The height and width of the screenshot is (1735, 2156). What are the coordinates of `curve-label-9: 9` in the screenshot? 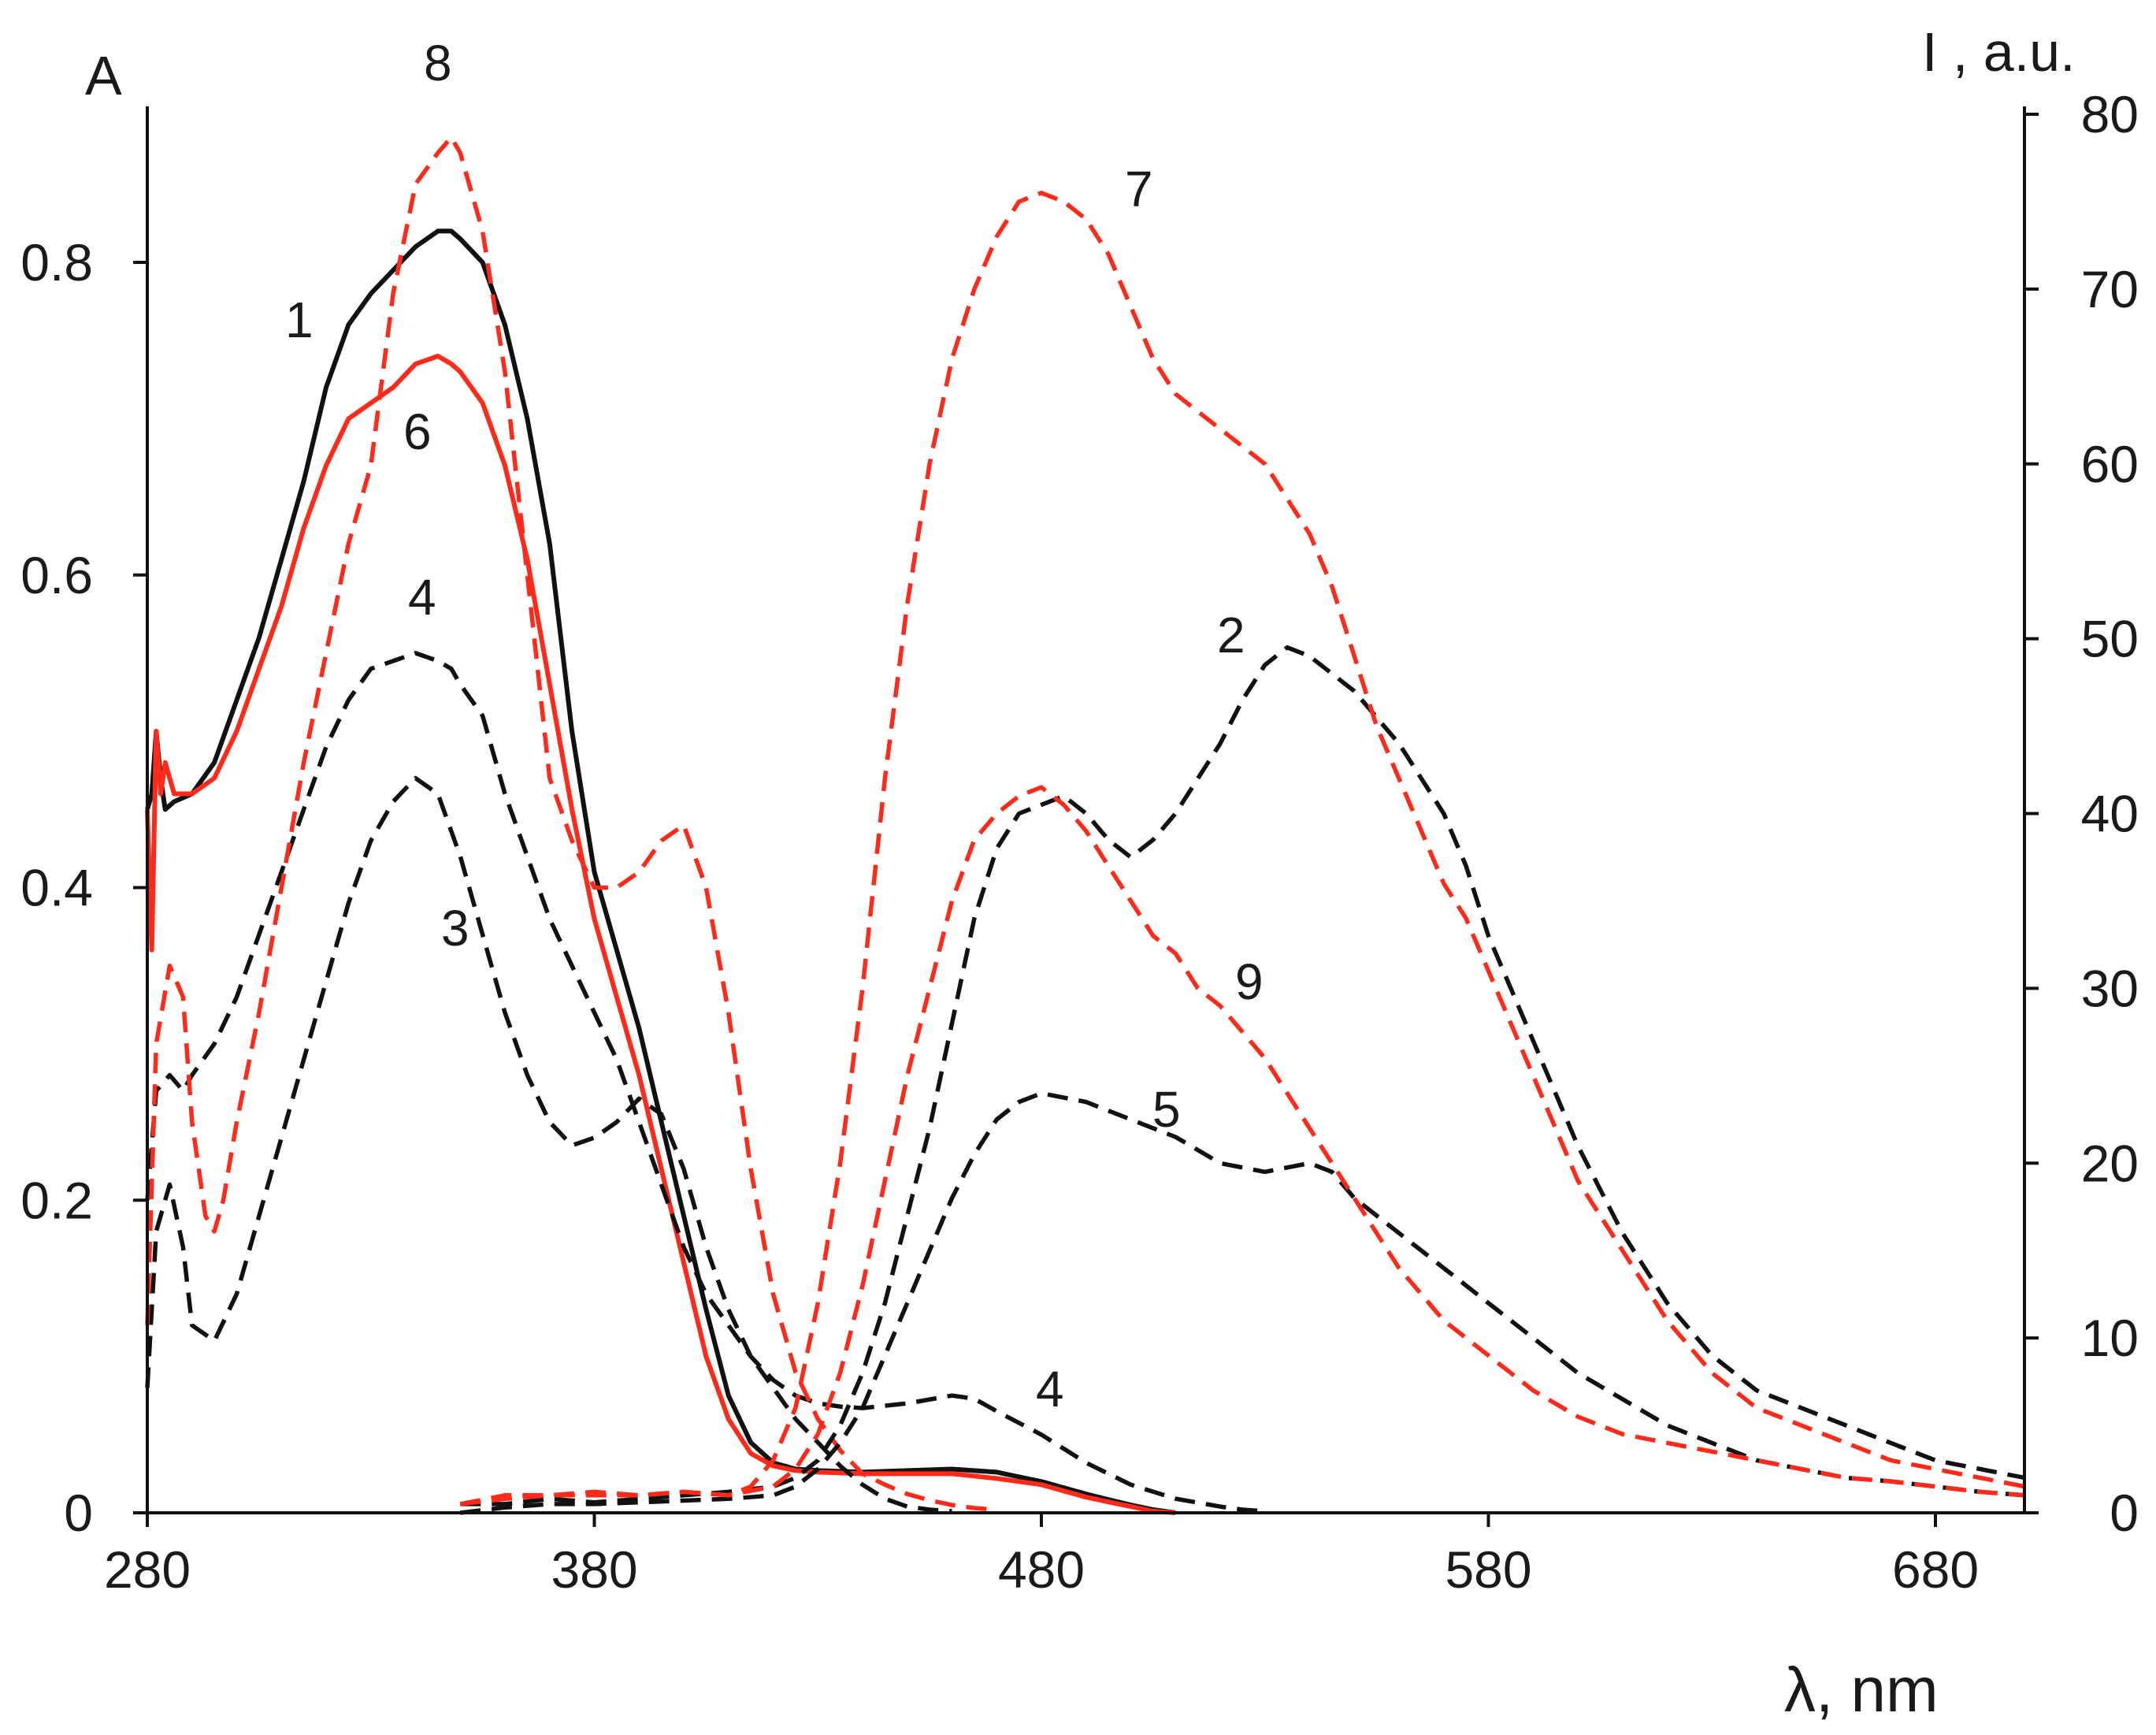 It's located at (1249, 981).